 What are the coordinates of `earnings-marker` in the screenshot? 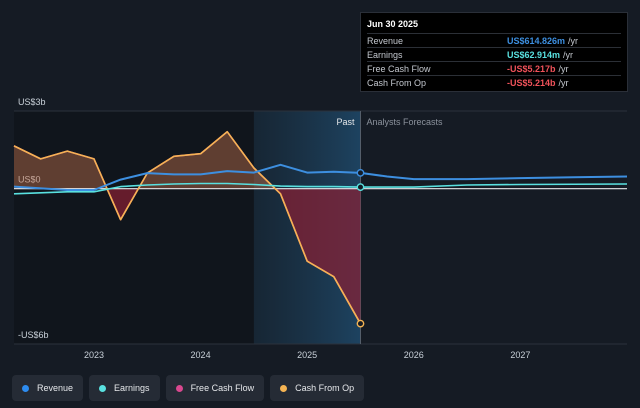 It's located at (360, 187).